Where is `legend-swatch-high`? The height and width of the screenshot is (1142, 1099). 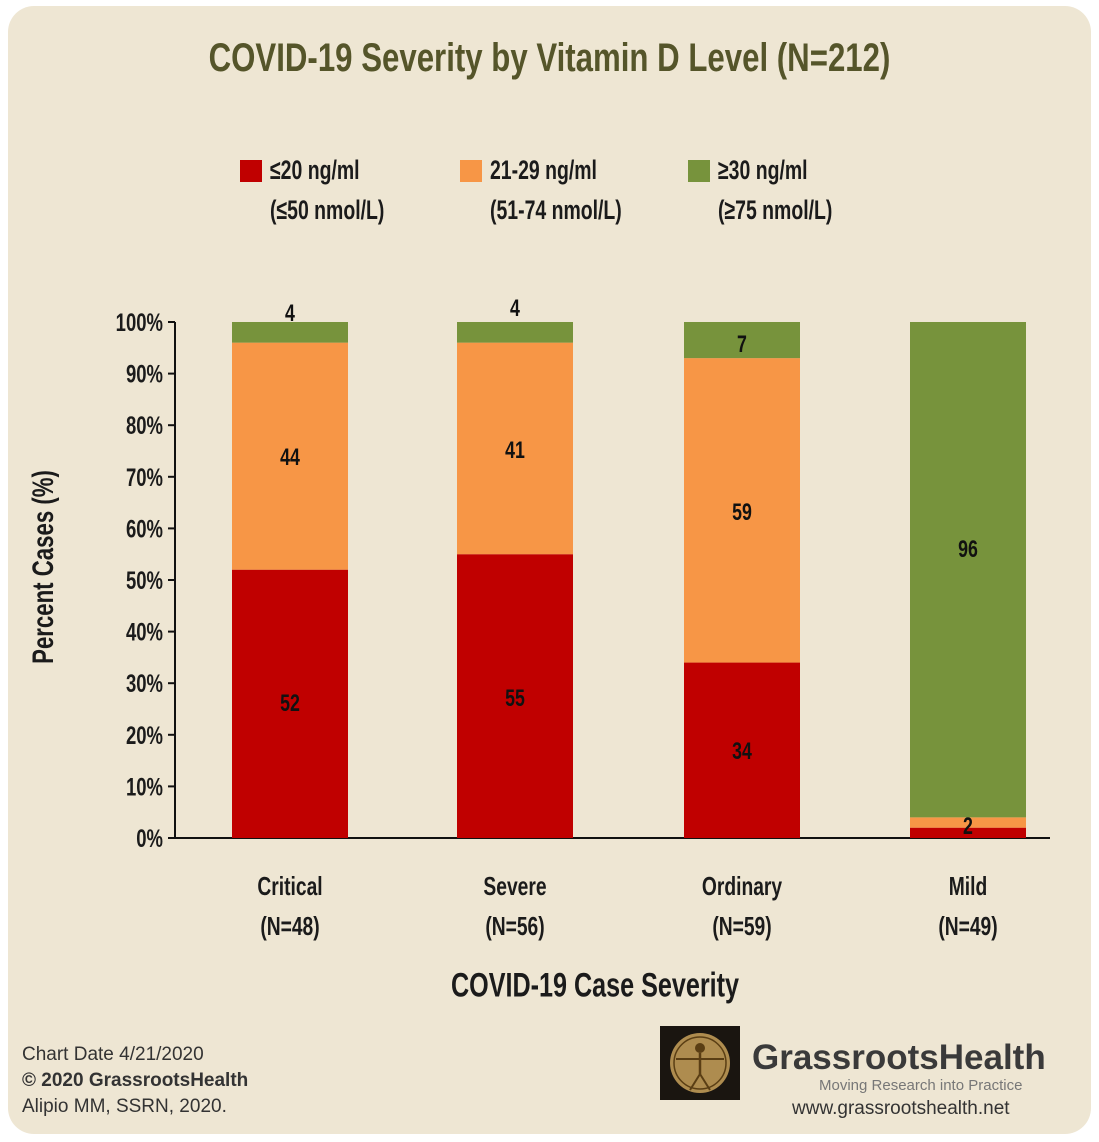 legend-swatch-high is located at coordinates (699, 171).